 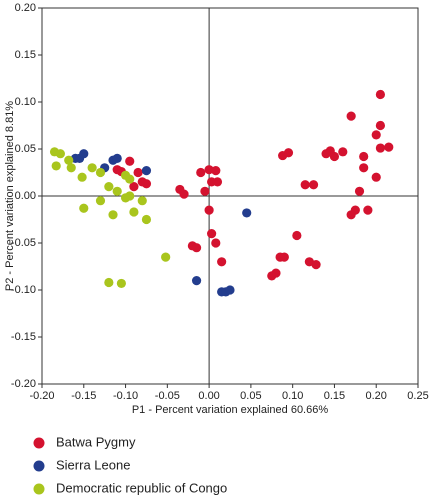 What do you see at coordinates (25, 102) in the screenshot?
I see `y-tick-label: 0.10` at bounding box center [25, 102].